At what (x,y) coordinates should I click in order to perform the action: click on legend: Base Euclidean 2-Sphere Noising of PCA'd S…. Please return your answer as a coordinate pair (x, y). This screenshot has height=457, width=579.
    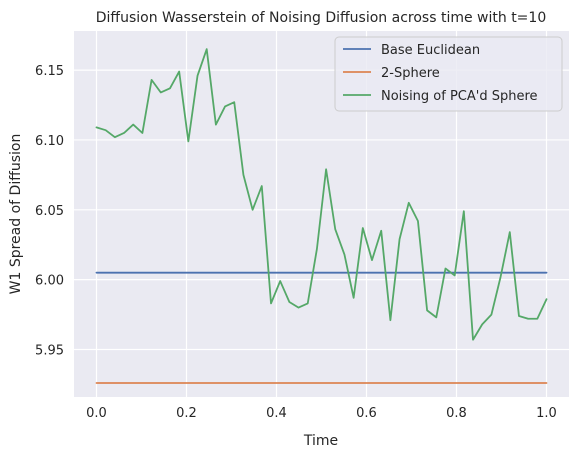
    Looking at the image, I should click on (448, 74).